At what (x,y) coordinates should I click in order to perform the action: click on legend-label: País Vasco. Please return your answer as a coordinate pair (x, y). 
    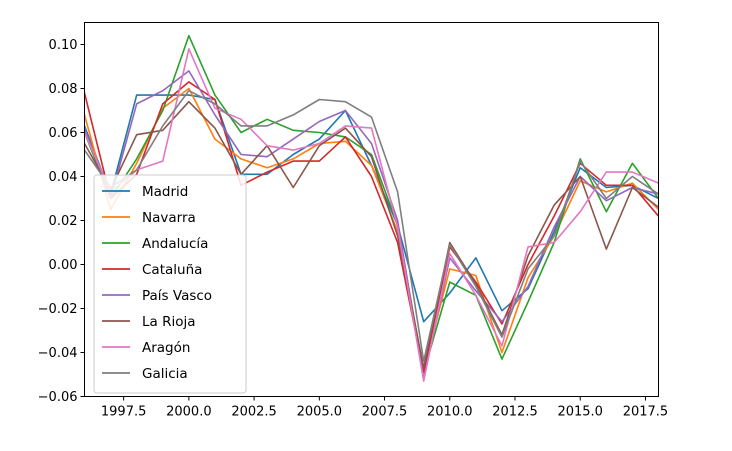
    Looking at the image, I should click on (177, 296).